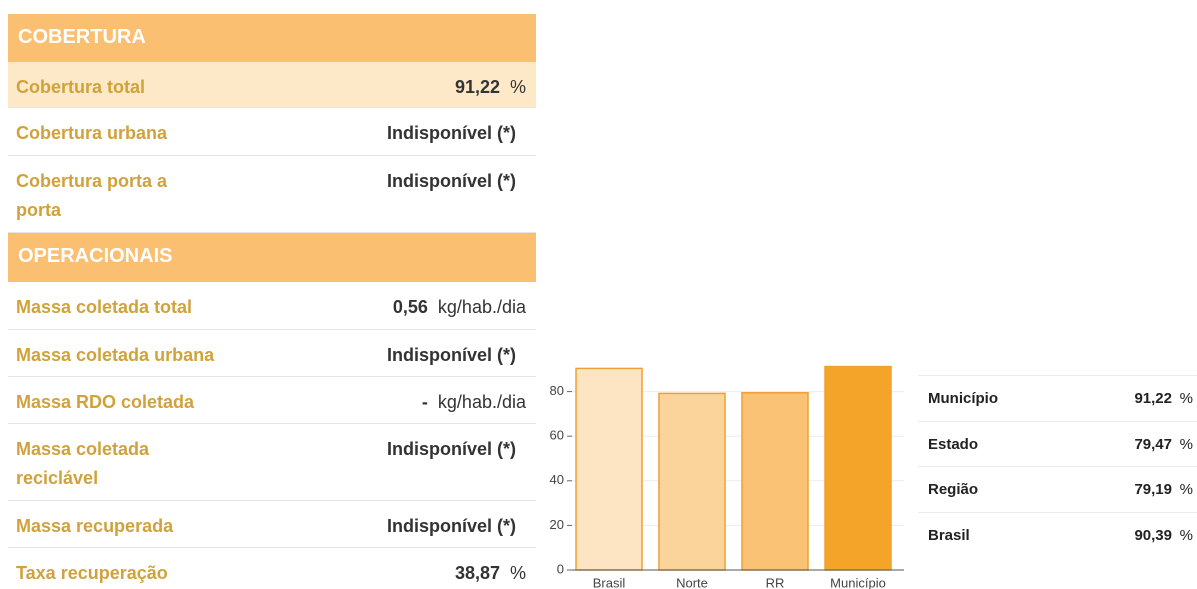  What do you see at coordinates (83, 463) in the screenshot?
I see `row-label: Massa coletada reciclável` at bounding box center [83, 463].